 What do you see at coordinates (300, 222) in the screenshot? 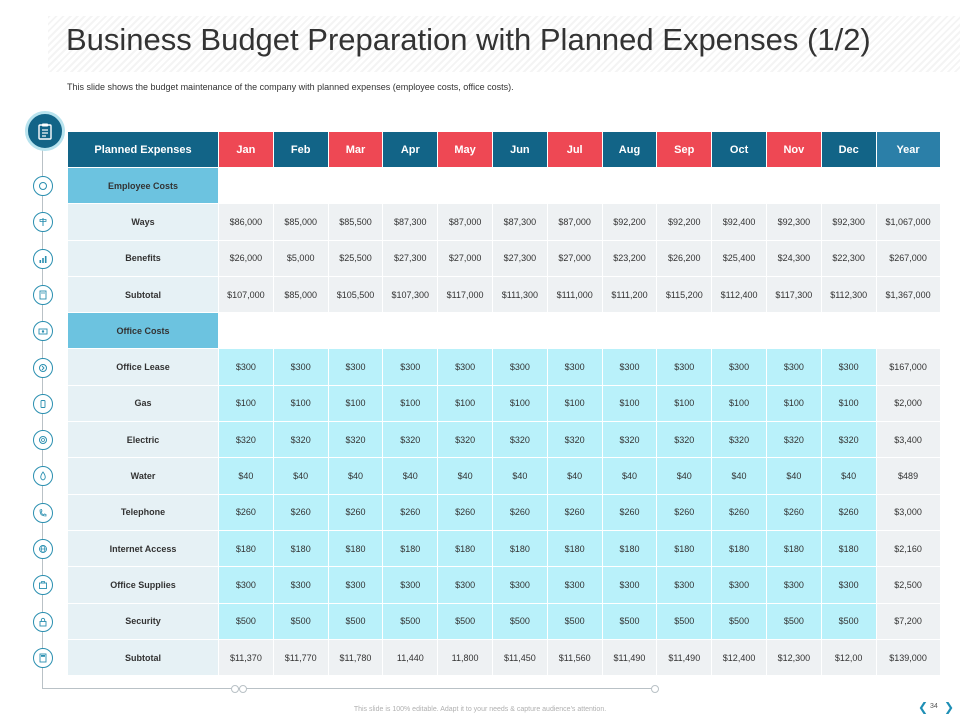
I see `table-cell: $85,000` at bounding box center [300, 222].